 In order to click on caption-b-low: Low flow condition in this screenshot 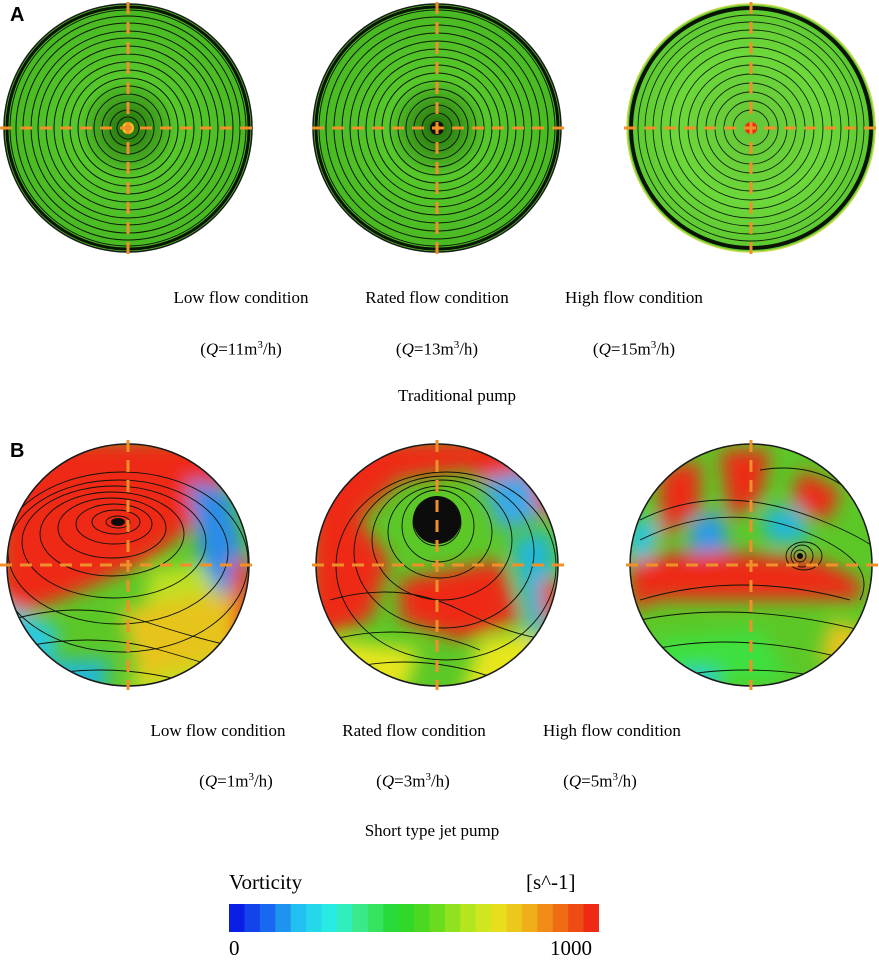, I will do `click(218, 730)`.